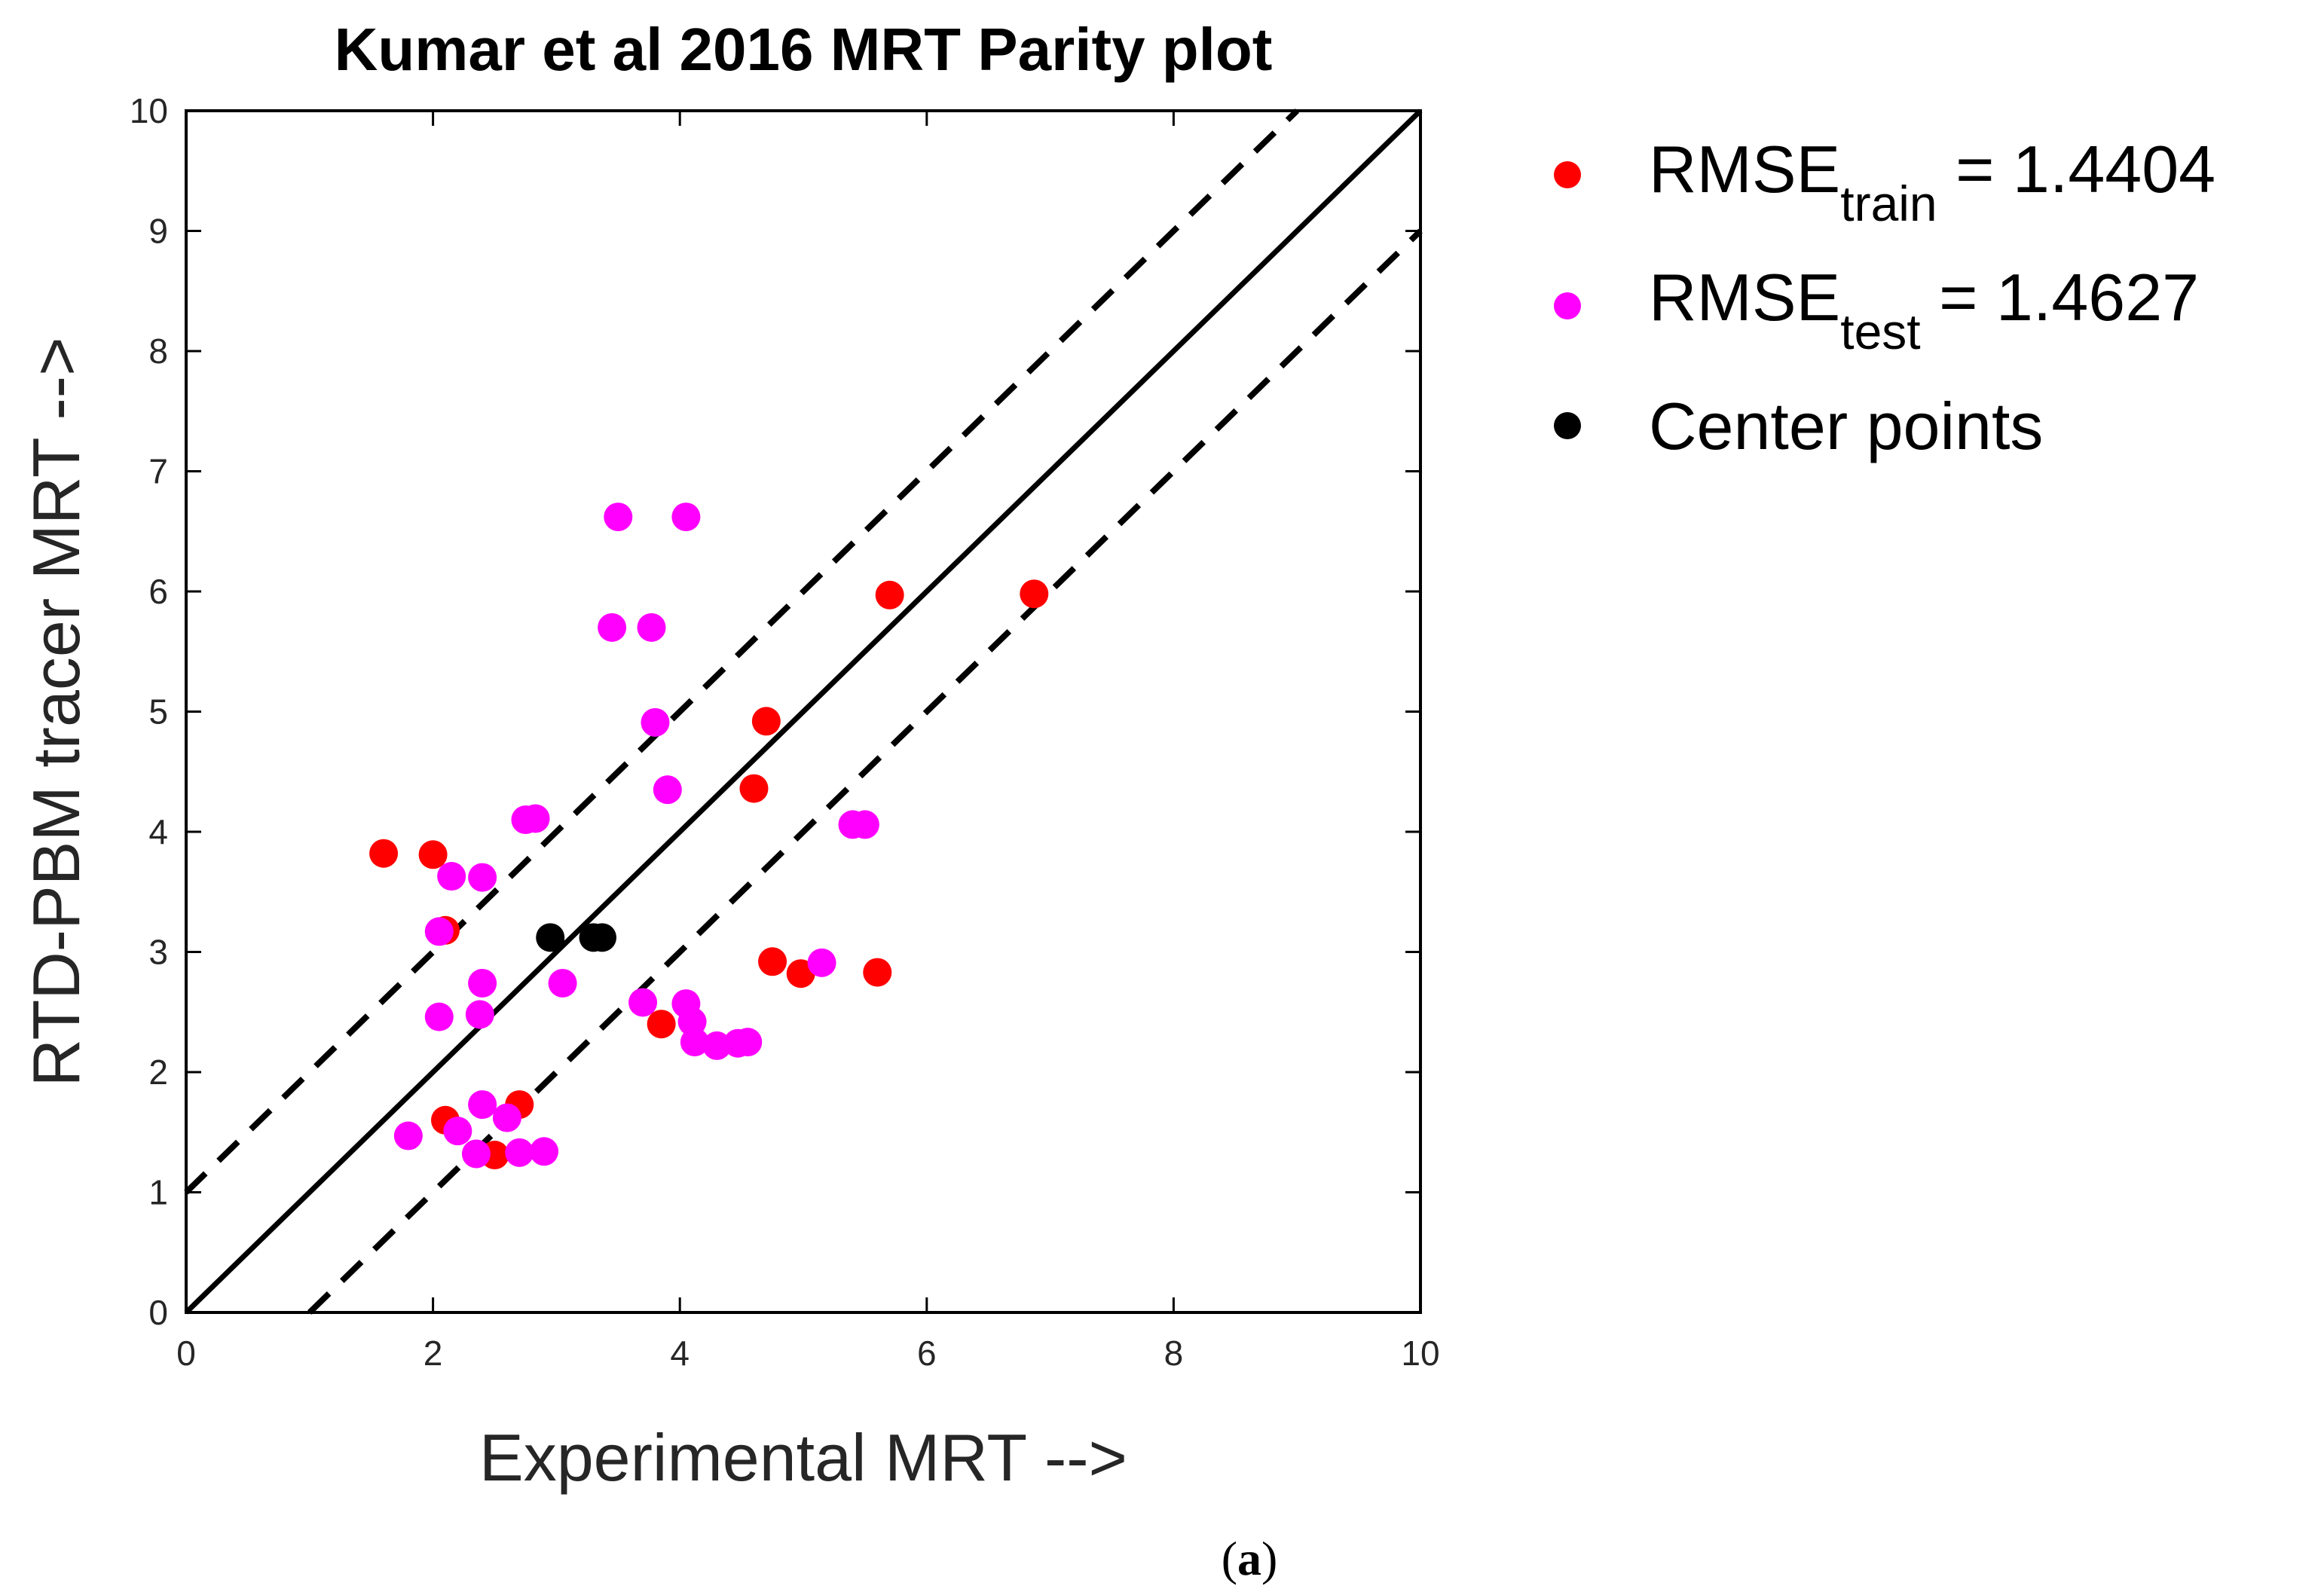 The image size is (2324, 1595). Describe the element at coordinates (927, 1354) in the screenshot. I see `x-tick-label: 6` at that location.